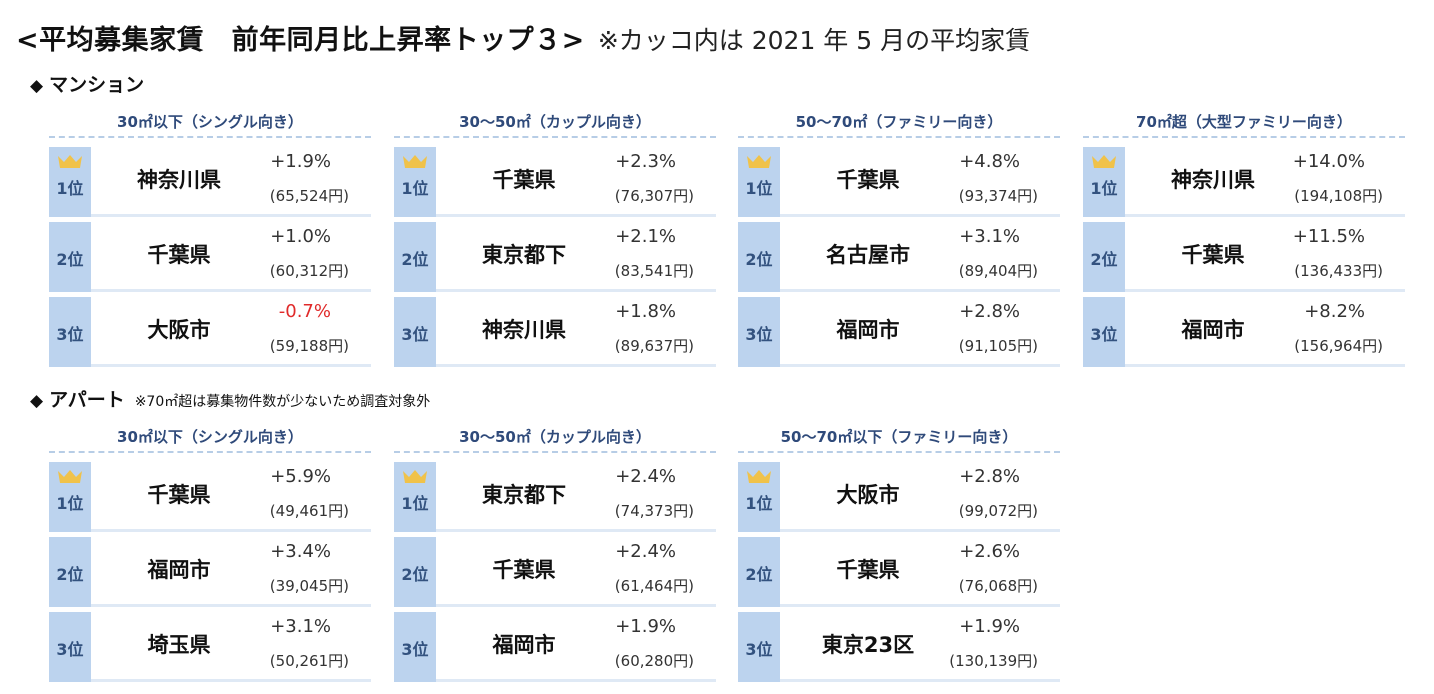  I want to click on section-label: ◆ アパート ※70㎡超は募集物件数が少ないため調査対象外, so click(230, 398).